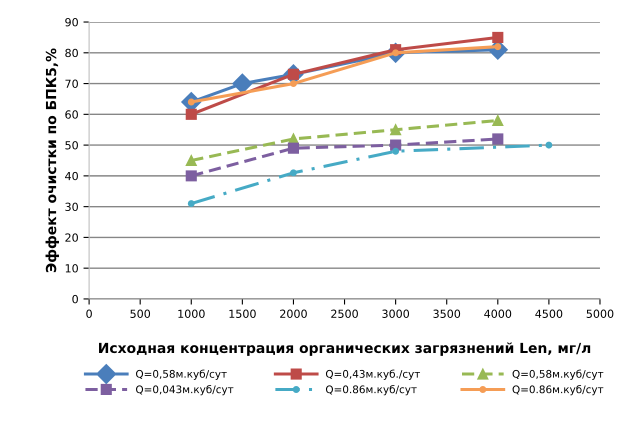 The image size is (641, 432). Describe the element at coordinates (71, 53) in the screenshot. I see `y-tick-label: 80` at that location.